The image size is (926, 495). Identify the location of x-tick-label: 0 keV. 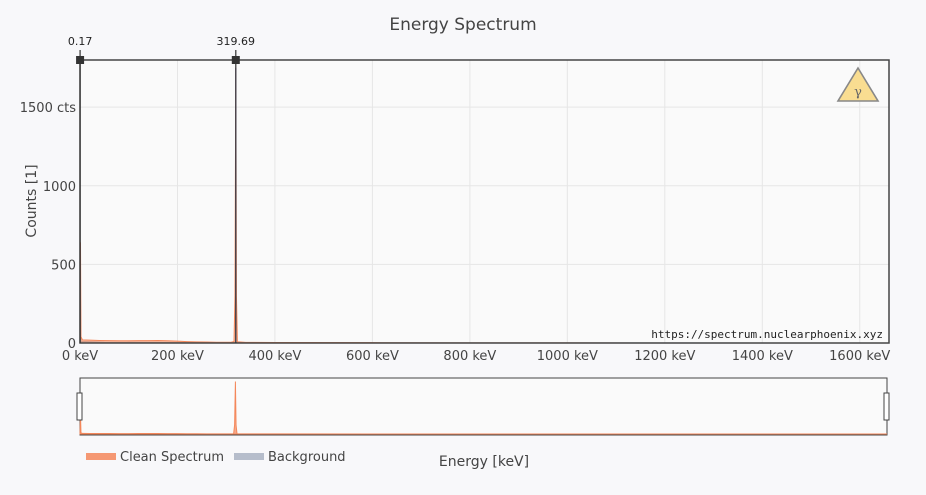
(80, 356).